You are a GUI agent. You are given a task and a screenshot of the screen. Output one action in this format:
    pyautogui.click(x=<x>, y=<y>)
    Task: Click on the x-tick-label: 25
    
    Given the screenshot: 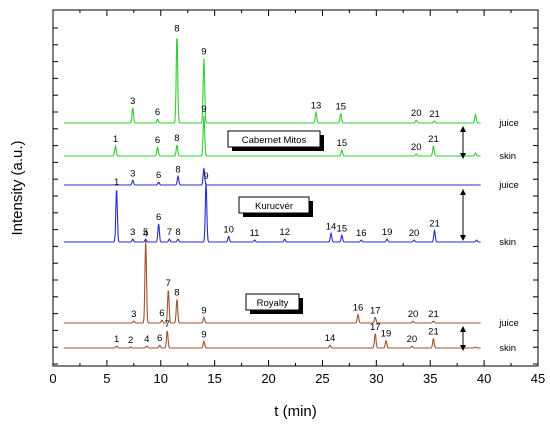 What is the action you would take?
    pyautogui.click(x=322, y=378)
    